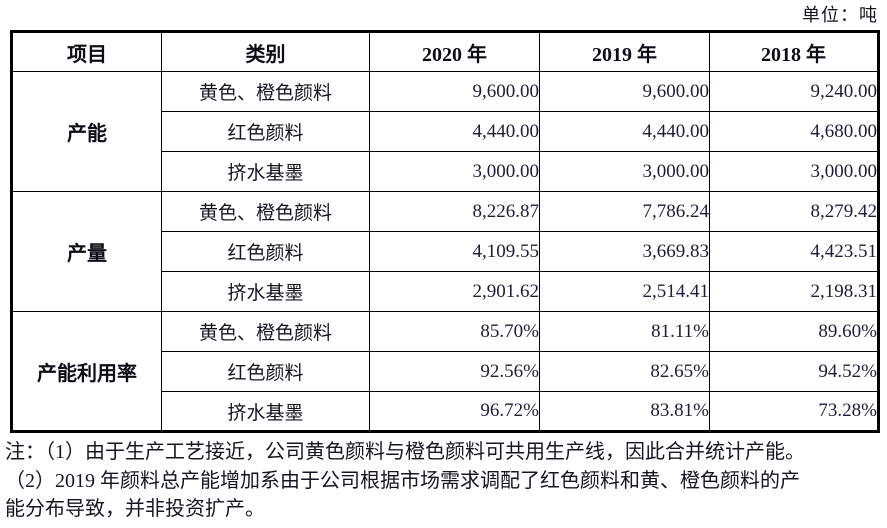 This screenshot has height=528, width=887. I want to click on value-cell: 7,786.24, so click(624, 211).